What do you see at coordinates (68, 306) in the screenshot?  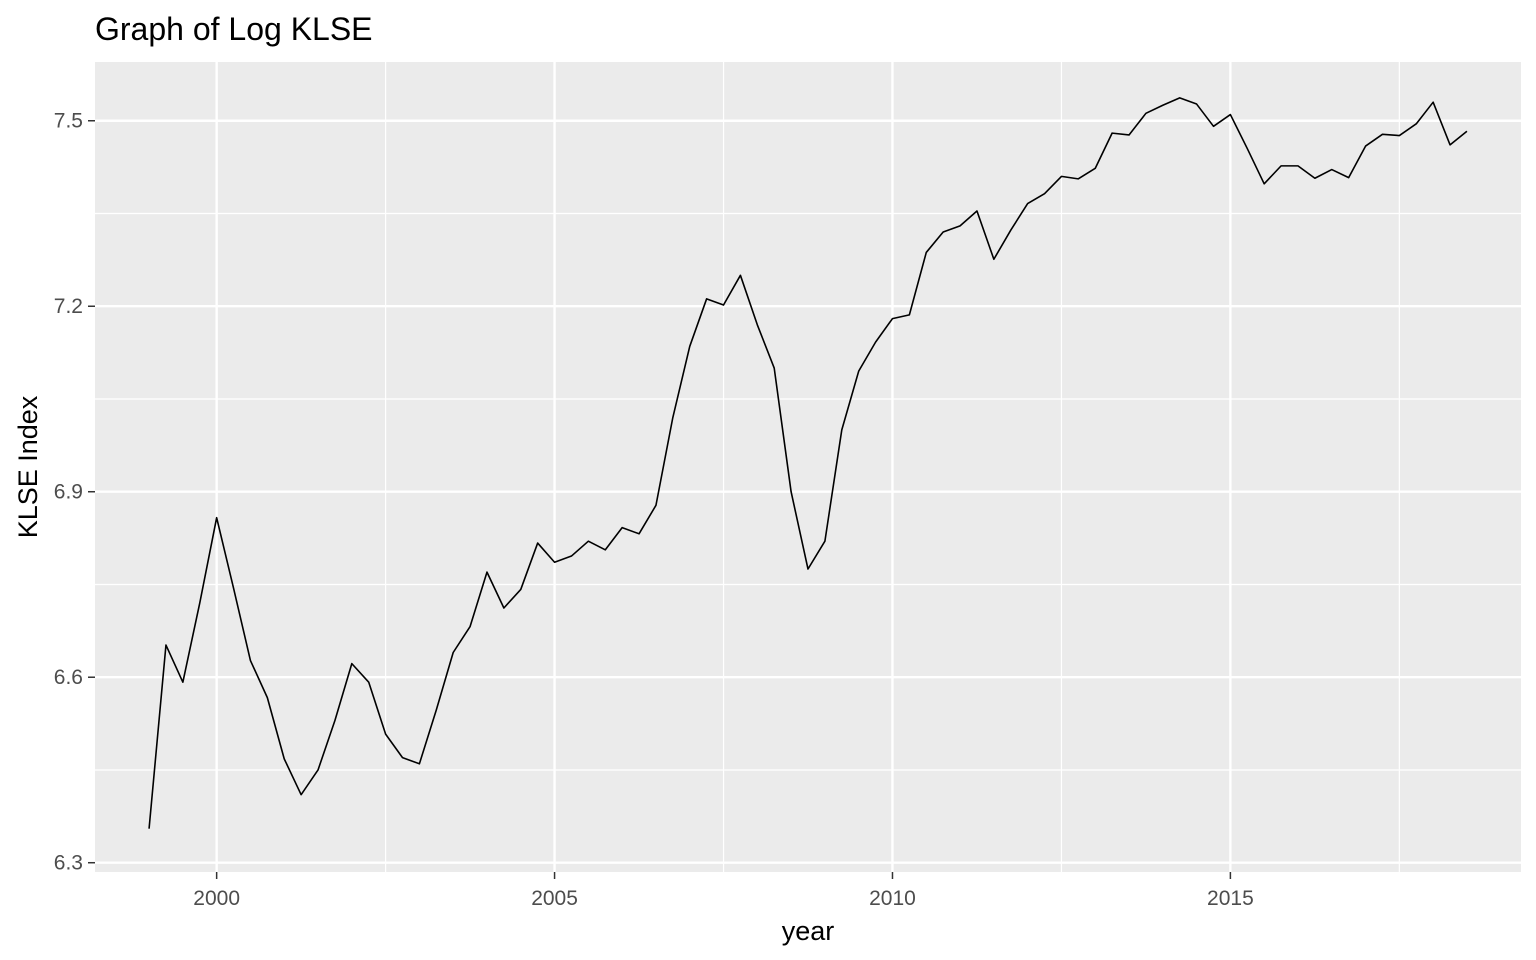 I see `y-tick-label: 7.2` at bounding box center [68, 306].